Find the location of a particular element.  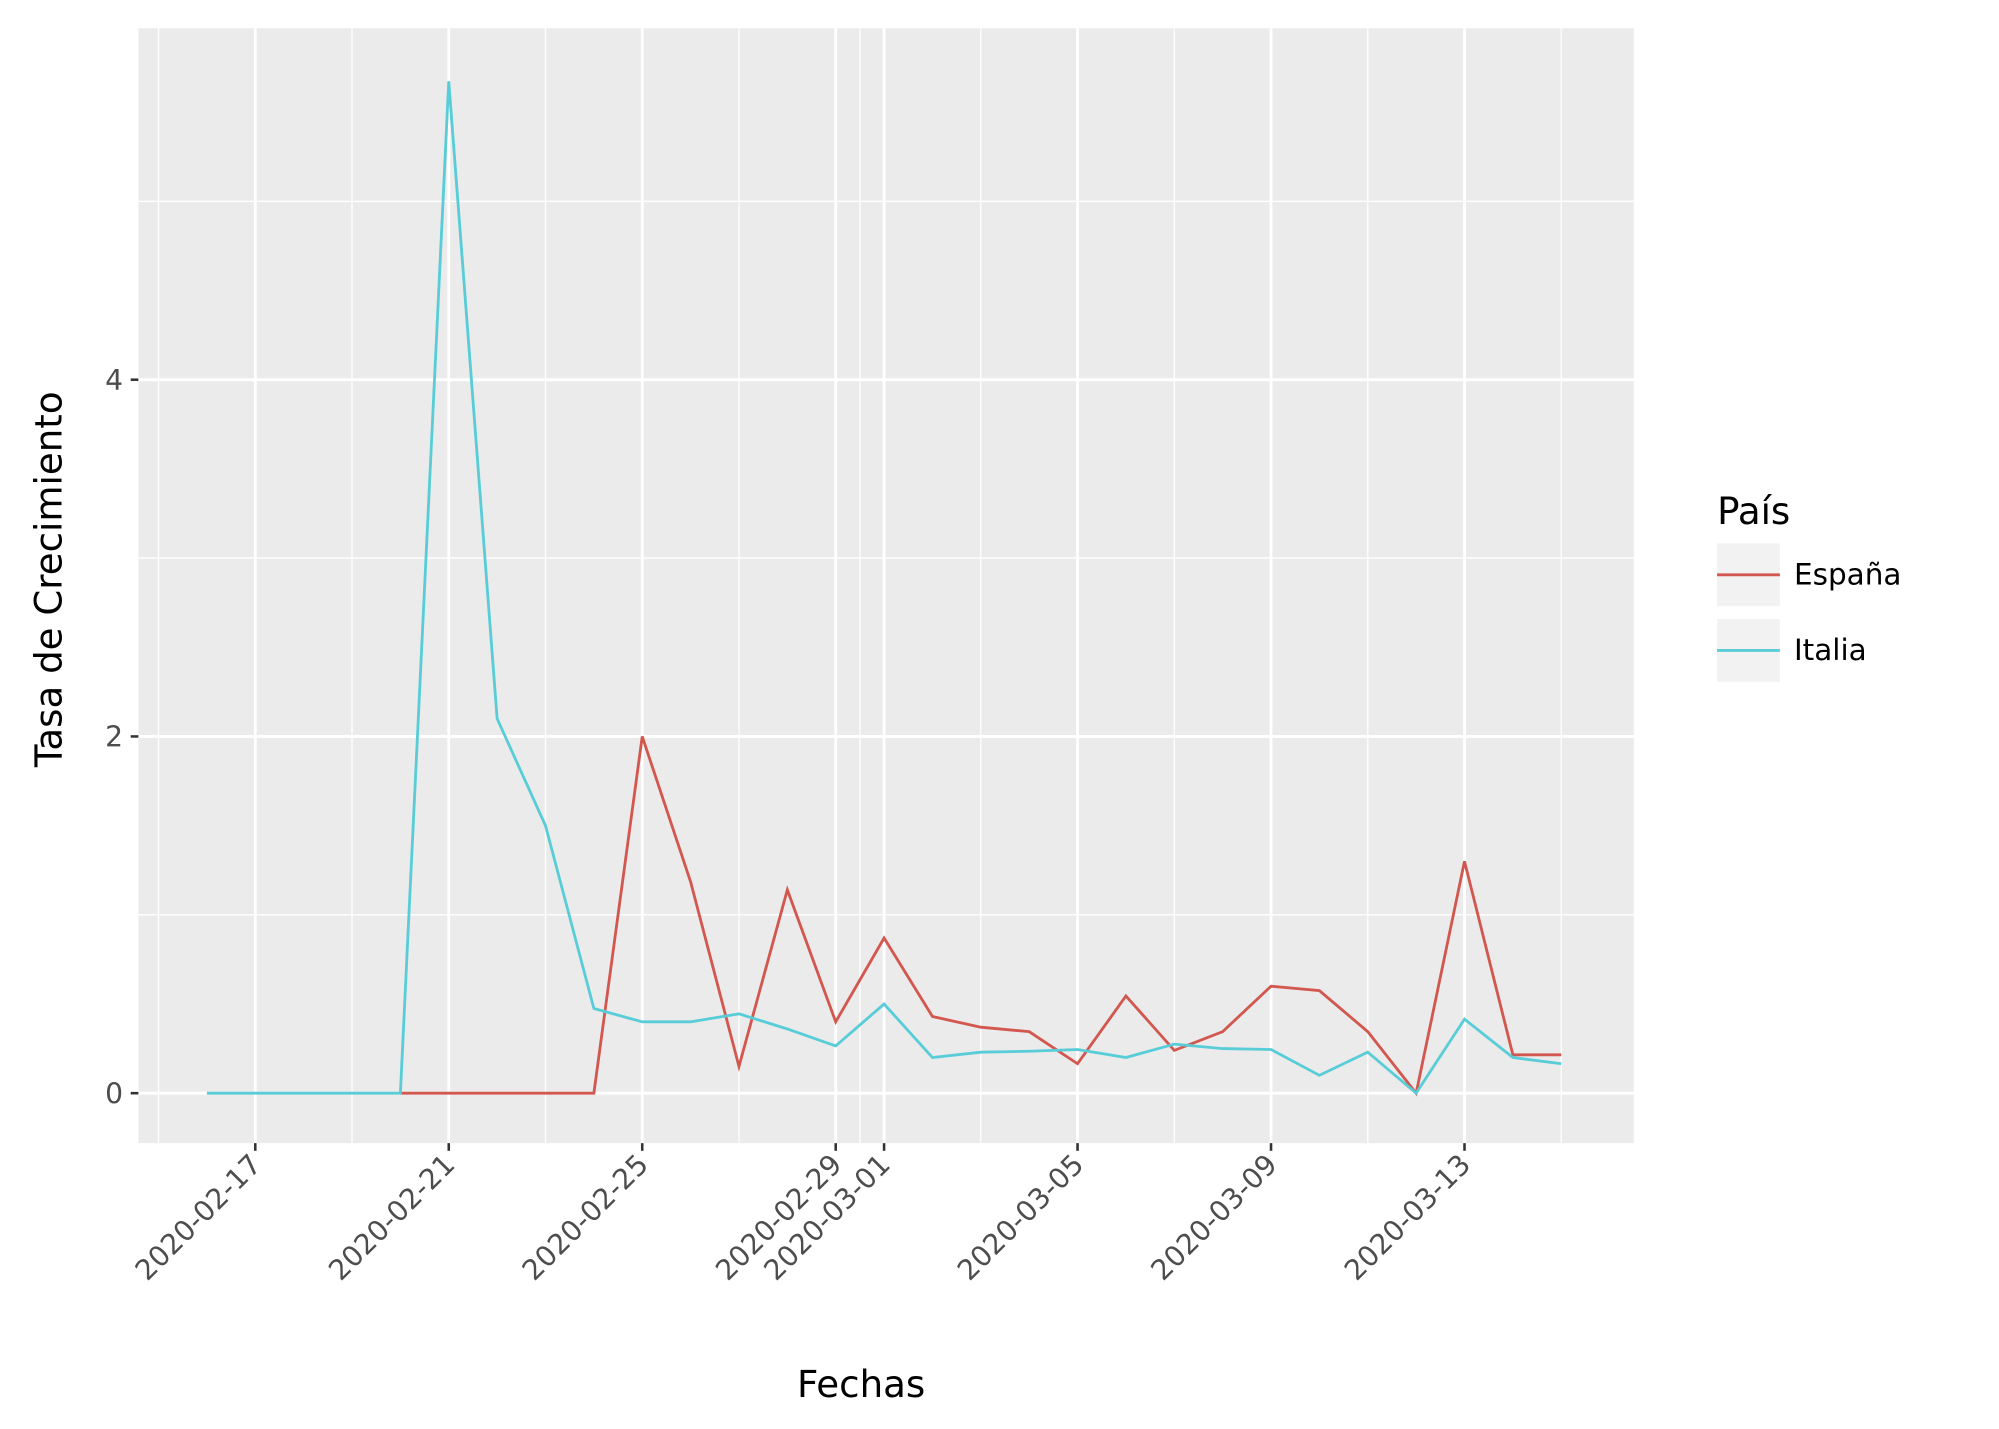

y-tick-label: 0 is located at coordinates (114, 1093).